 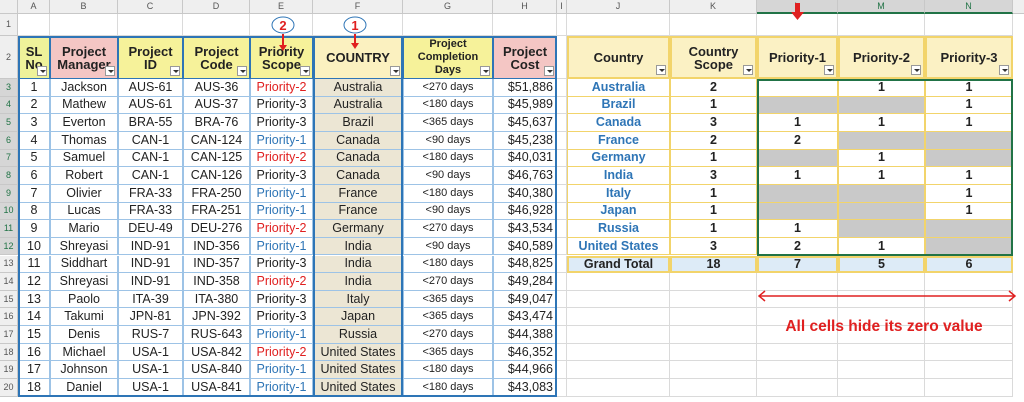 What do you see at coordinates (881, 57) in the screenshot?
I see `pivot-header: Priority-2` at bounding box center [881, 57].